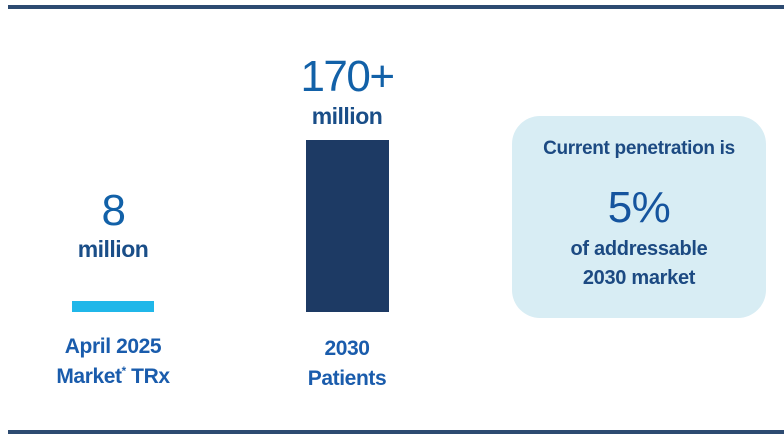 This screenshot has height=445, width=784. What do you see at coordinates (347, 226) in the screenshot?
I see `bar2-patients-bar` at bounding box center [347, 226].